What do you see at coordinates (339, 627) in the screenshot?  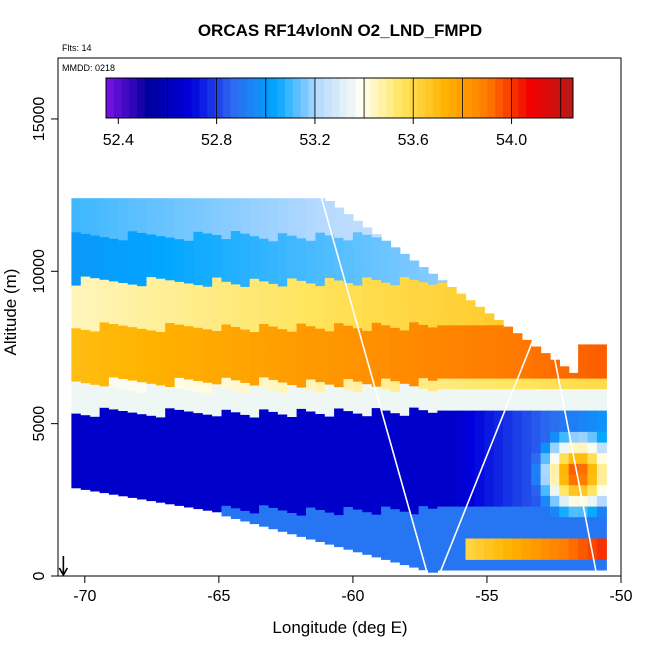 I see `x-axis-label: Longitude (deg E)` at bounding box center [339, 627].